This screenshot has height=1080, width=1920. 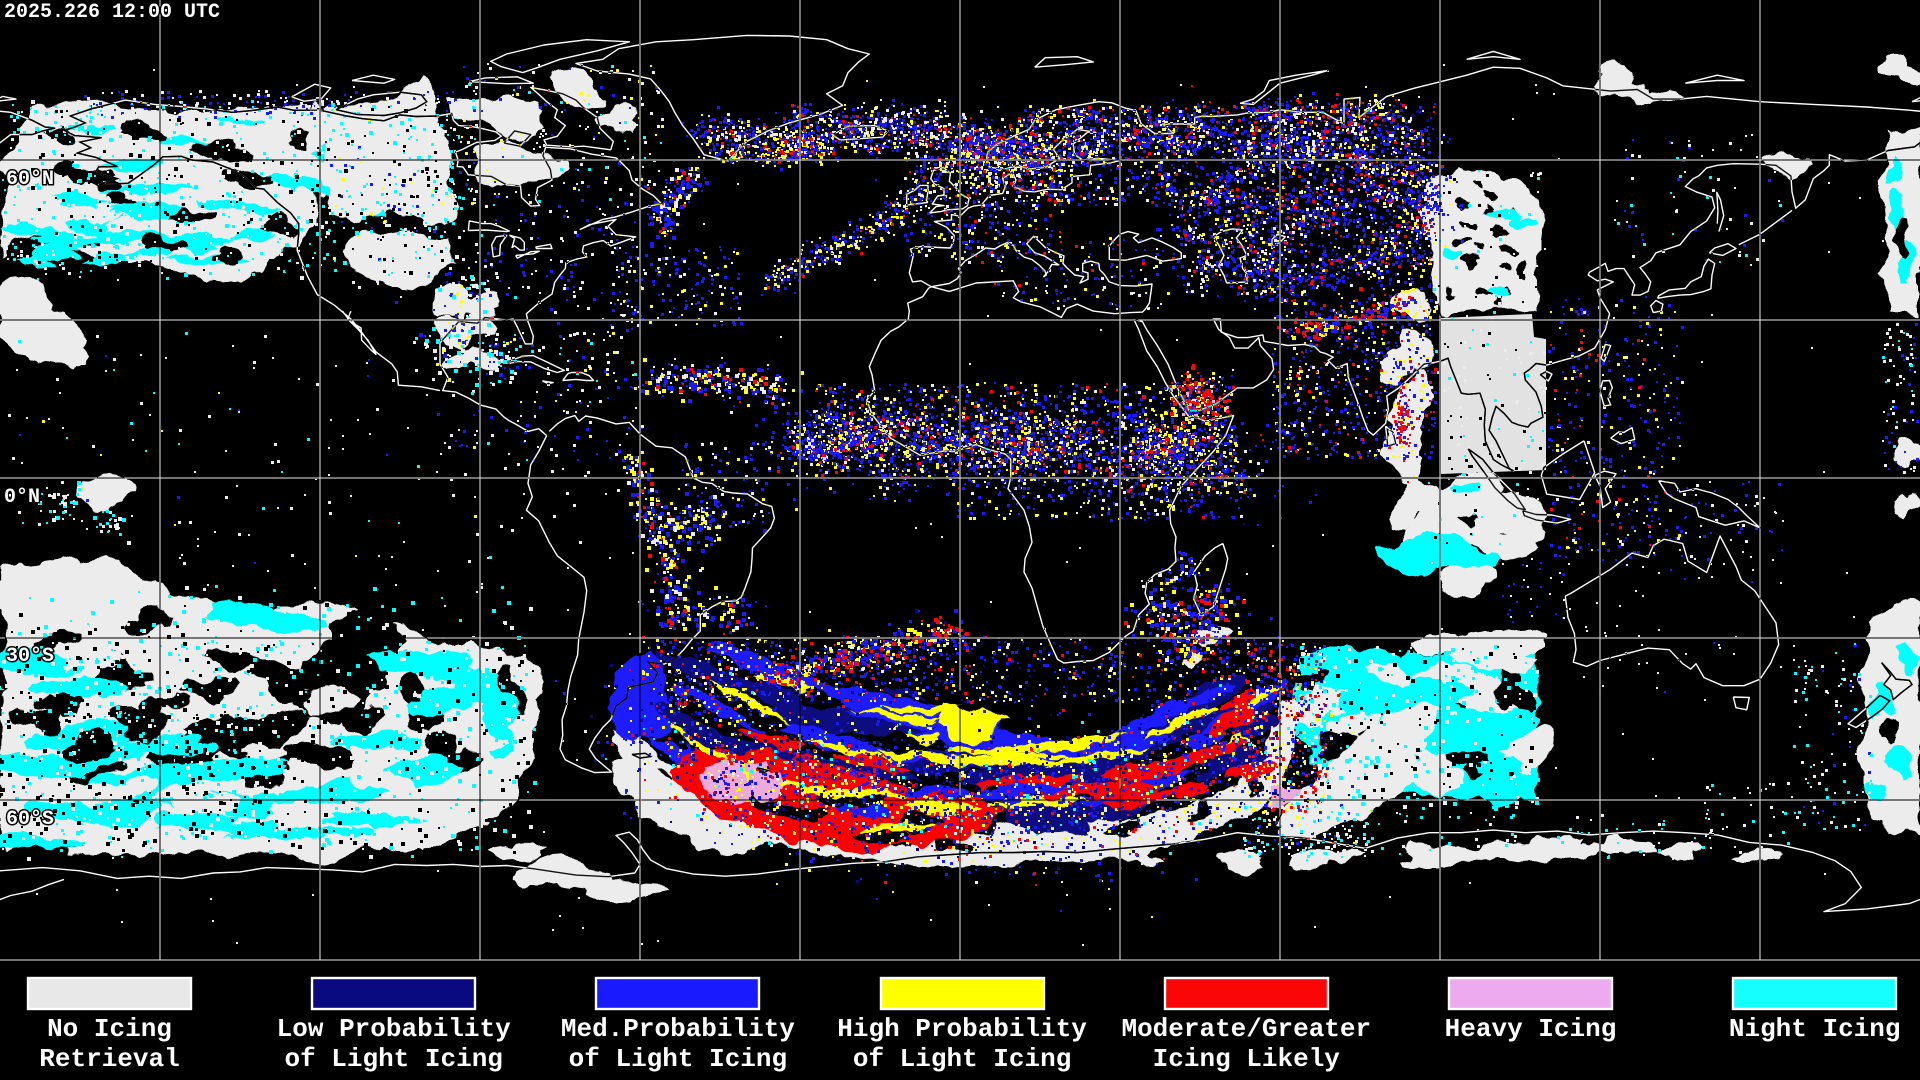 I want to click on svg-text: 30°S, so click(x=30, y=656).